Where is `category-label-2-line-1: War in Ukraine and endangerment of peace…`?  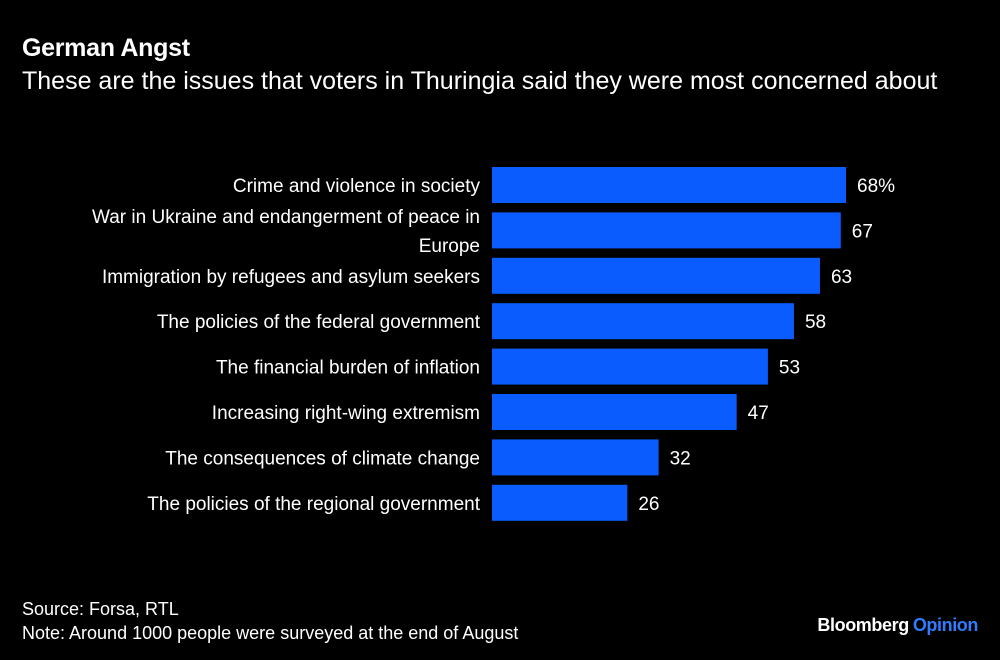
category-label-2-line-1: War in Ukraine and endangerment of peace… is located at coordinates (286, 217).